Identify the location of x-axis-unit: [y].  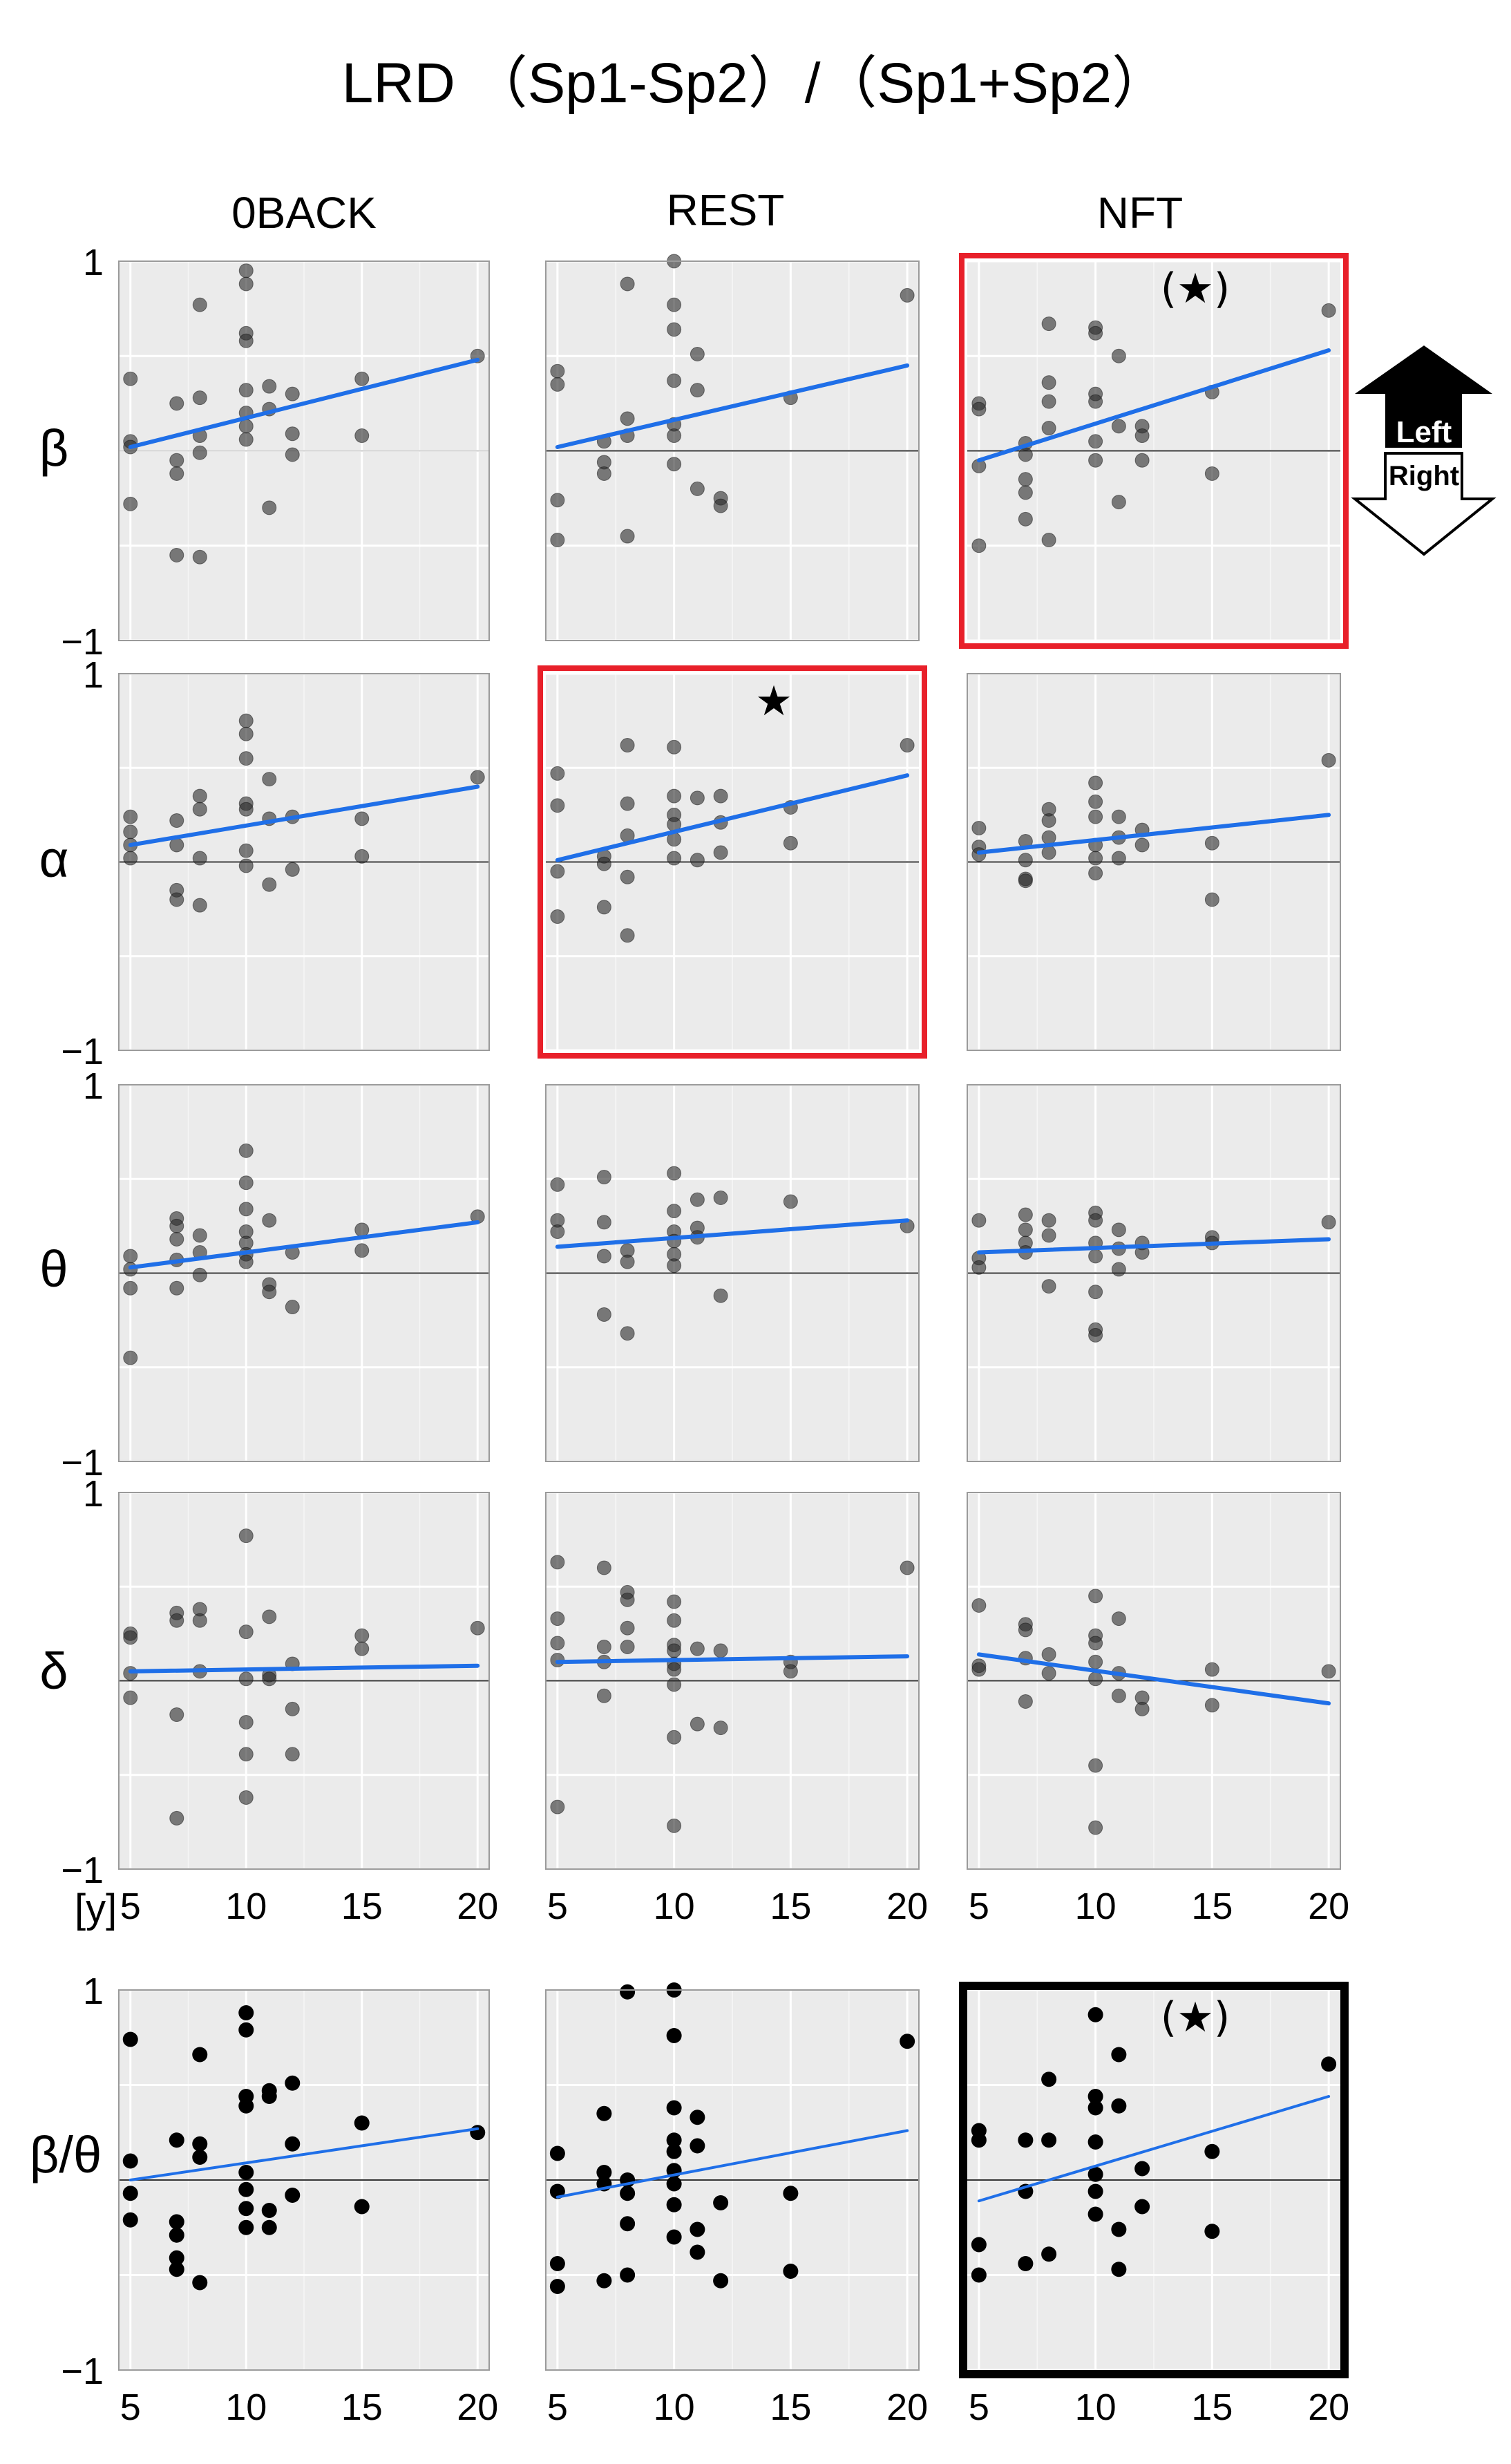
(96, 1908).